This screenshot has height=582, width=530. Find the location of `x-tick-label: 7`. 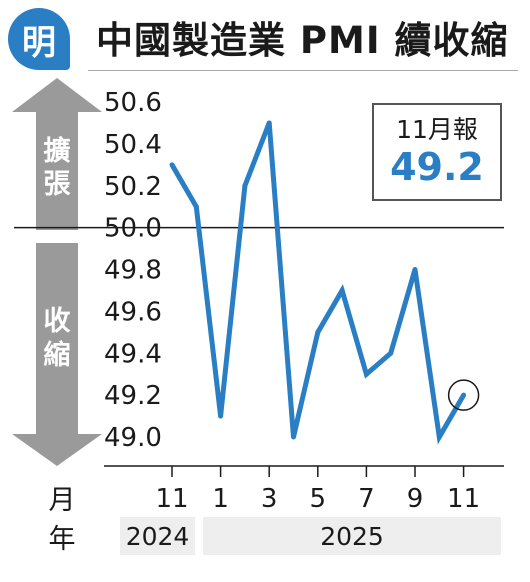

x-tick-label: 7 is located at coordinates (366, 499).